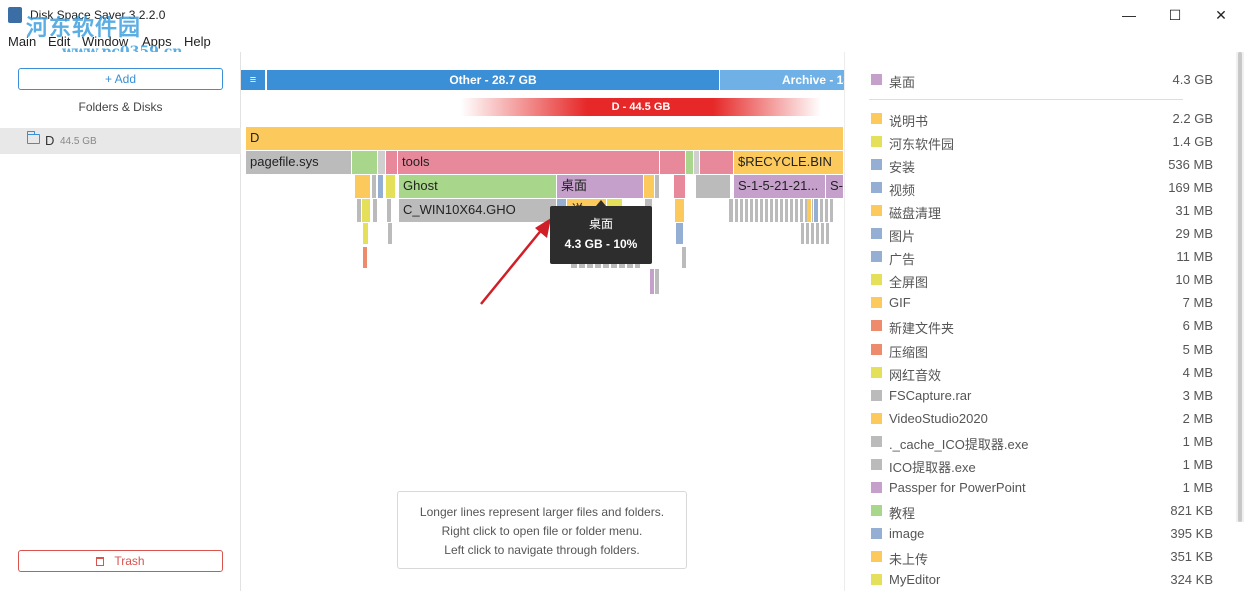  What do you see at coordinates (1041, 257) in the screenshot?
I see `legend-item: 广告 11 MB` at bounding box center [1041, 257].